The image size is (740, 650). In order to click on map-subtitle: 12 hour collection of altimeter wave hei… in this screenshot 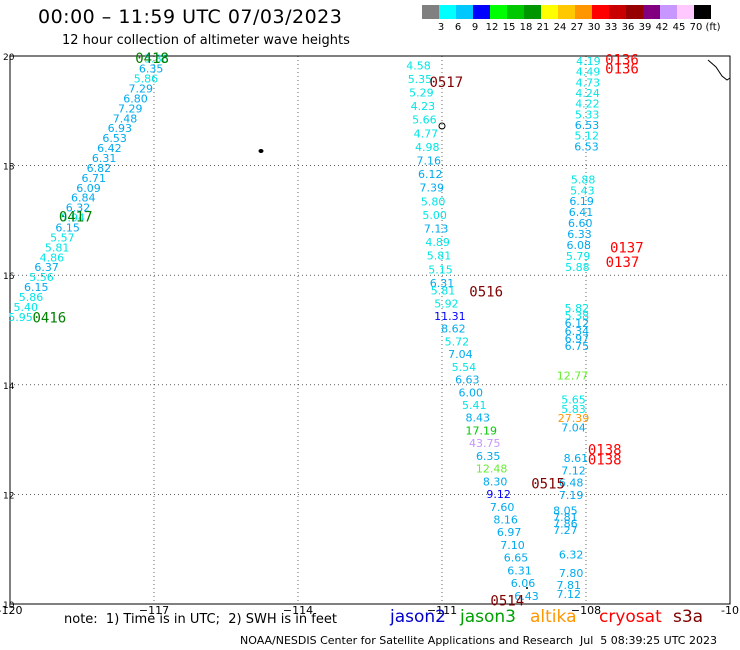, I will do `click(206, 40)`.